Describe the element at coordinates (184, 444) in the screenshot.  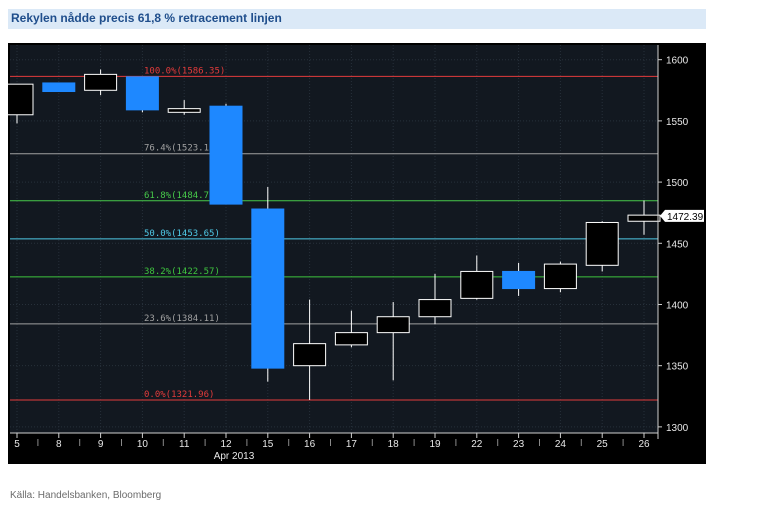
I see `x-tick-label: 11` at that location.